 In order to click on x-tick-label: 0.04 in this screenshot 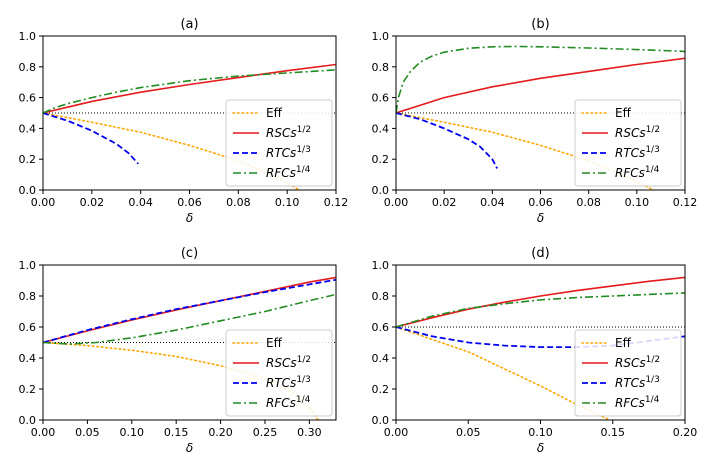, I will do `click(140, 202)`.